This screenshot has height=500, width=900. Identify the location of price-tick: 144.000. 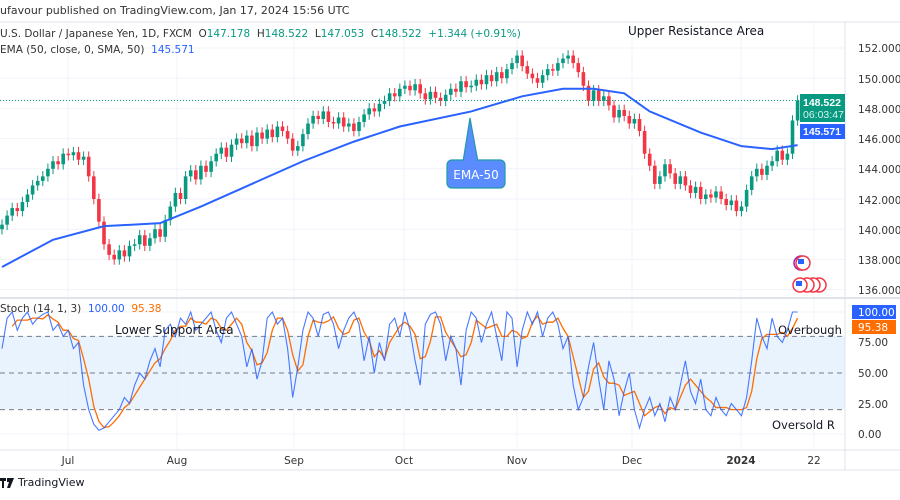
(879, 170).